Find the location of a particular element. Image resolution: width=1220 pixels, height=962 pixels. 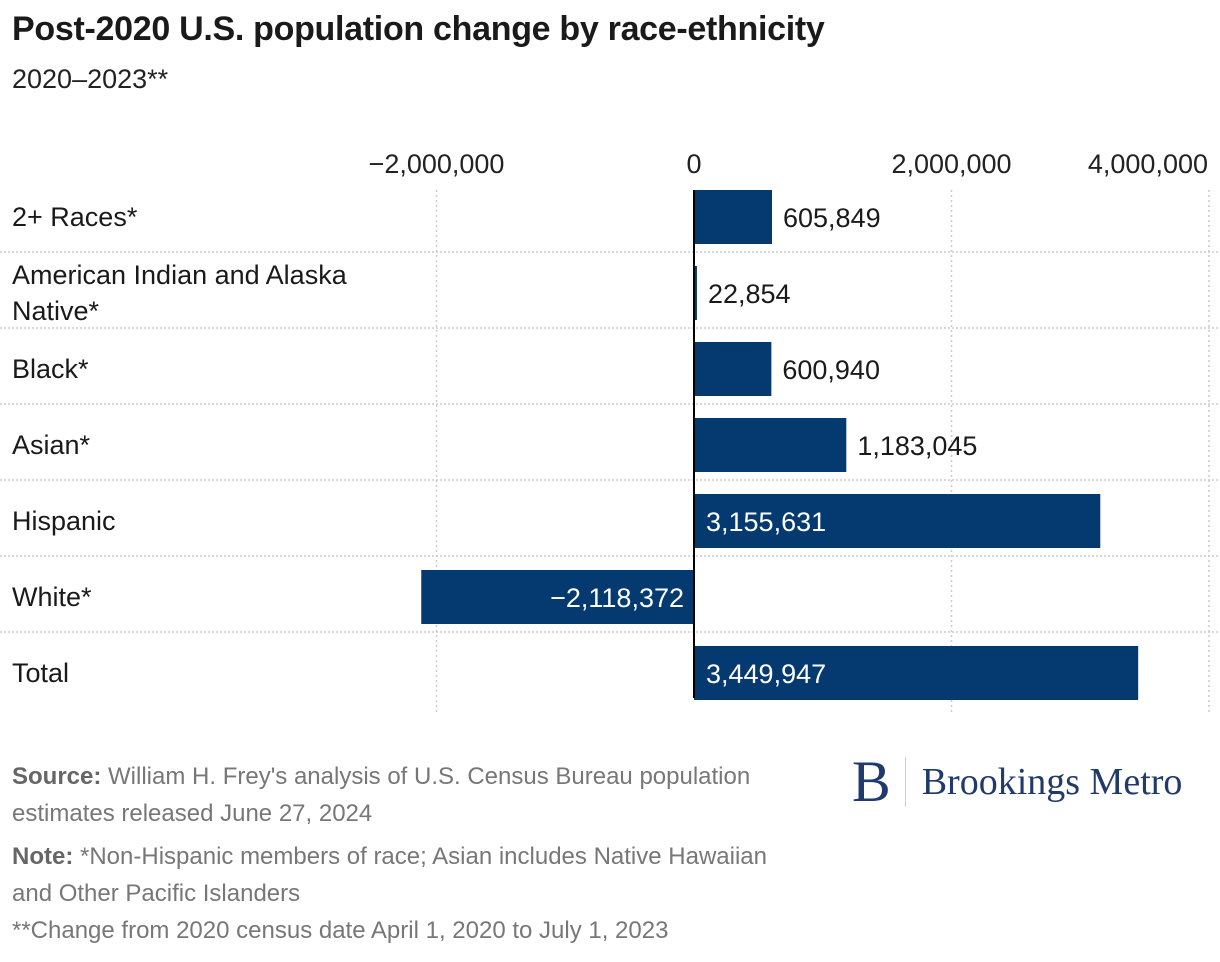

category-label: Asian* is located at coordinates (51, 445).